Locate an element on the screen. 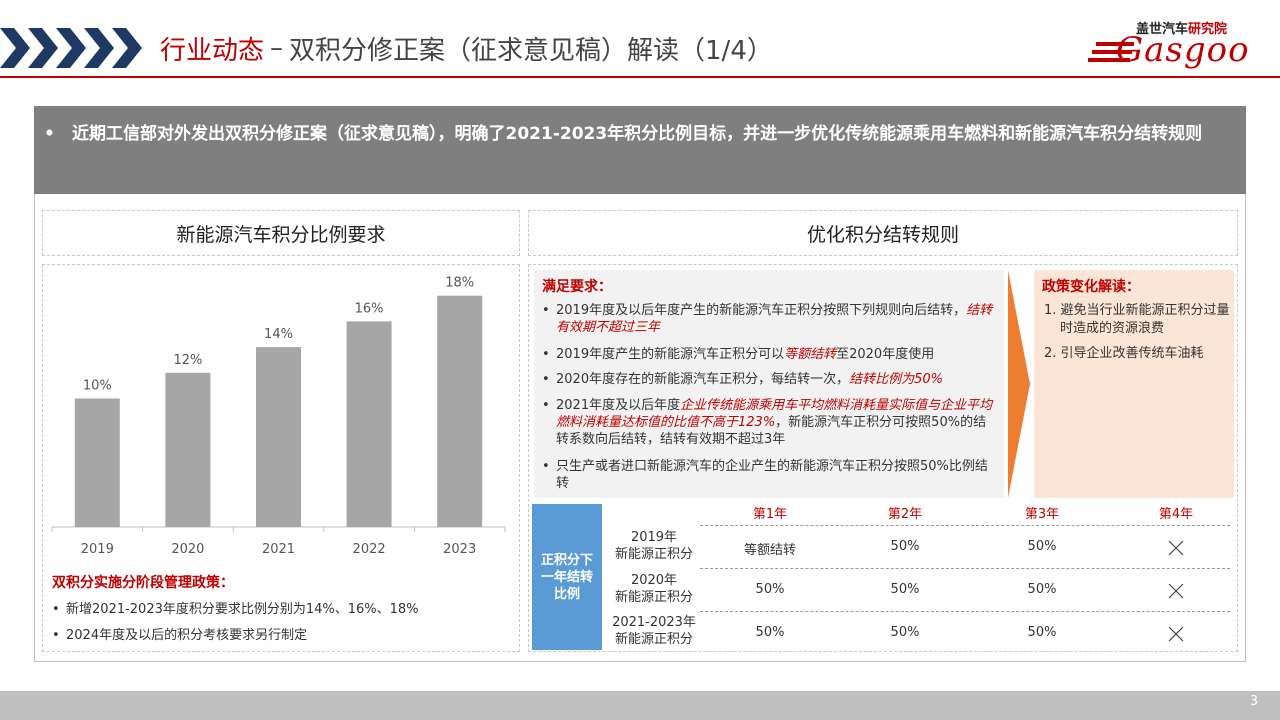 This screenshot has height=720, width=1280. table-cell: 等额结转 is located at coordinates (769, 550).